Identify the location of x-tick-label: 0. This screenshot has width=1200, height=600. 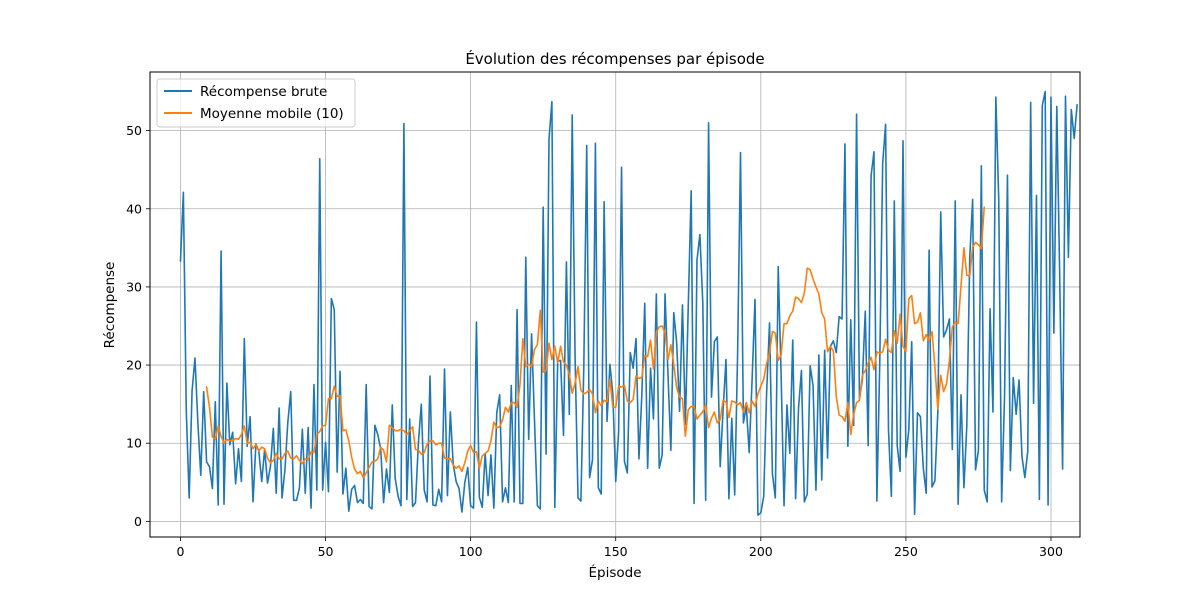
(180, 551).